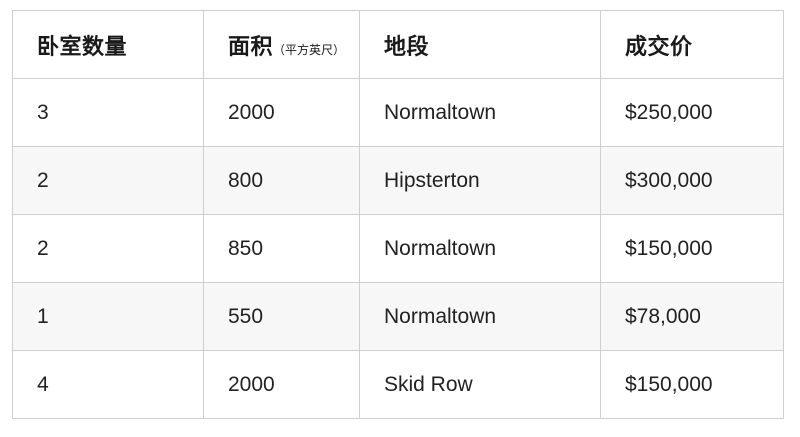  Describe the element at coordinates (692, 112) in the screenshot. I see `cell-price: $250,000` at that location.